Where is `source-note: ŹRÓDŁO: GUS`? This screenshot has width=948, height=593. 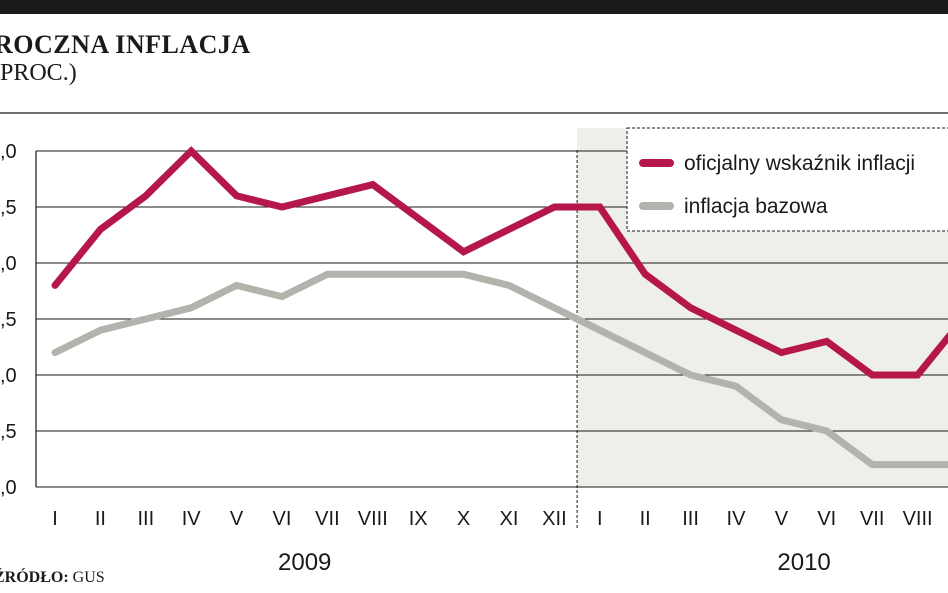 source-note: ŹRÓDŁO: GUS is located at coordinates (52, 578).